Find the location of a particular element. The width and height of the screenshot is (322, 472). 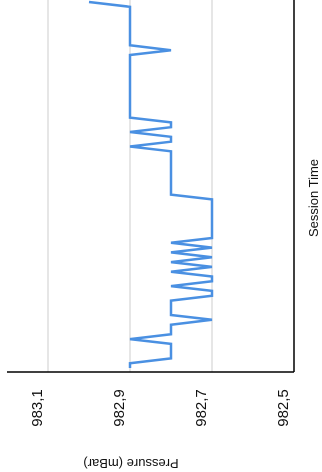

y-tick-label: 982,7 is located at coordinates (201, 408).